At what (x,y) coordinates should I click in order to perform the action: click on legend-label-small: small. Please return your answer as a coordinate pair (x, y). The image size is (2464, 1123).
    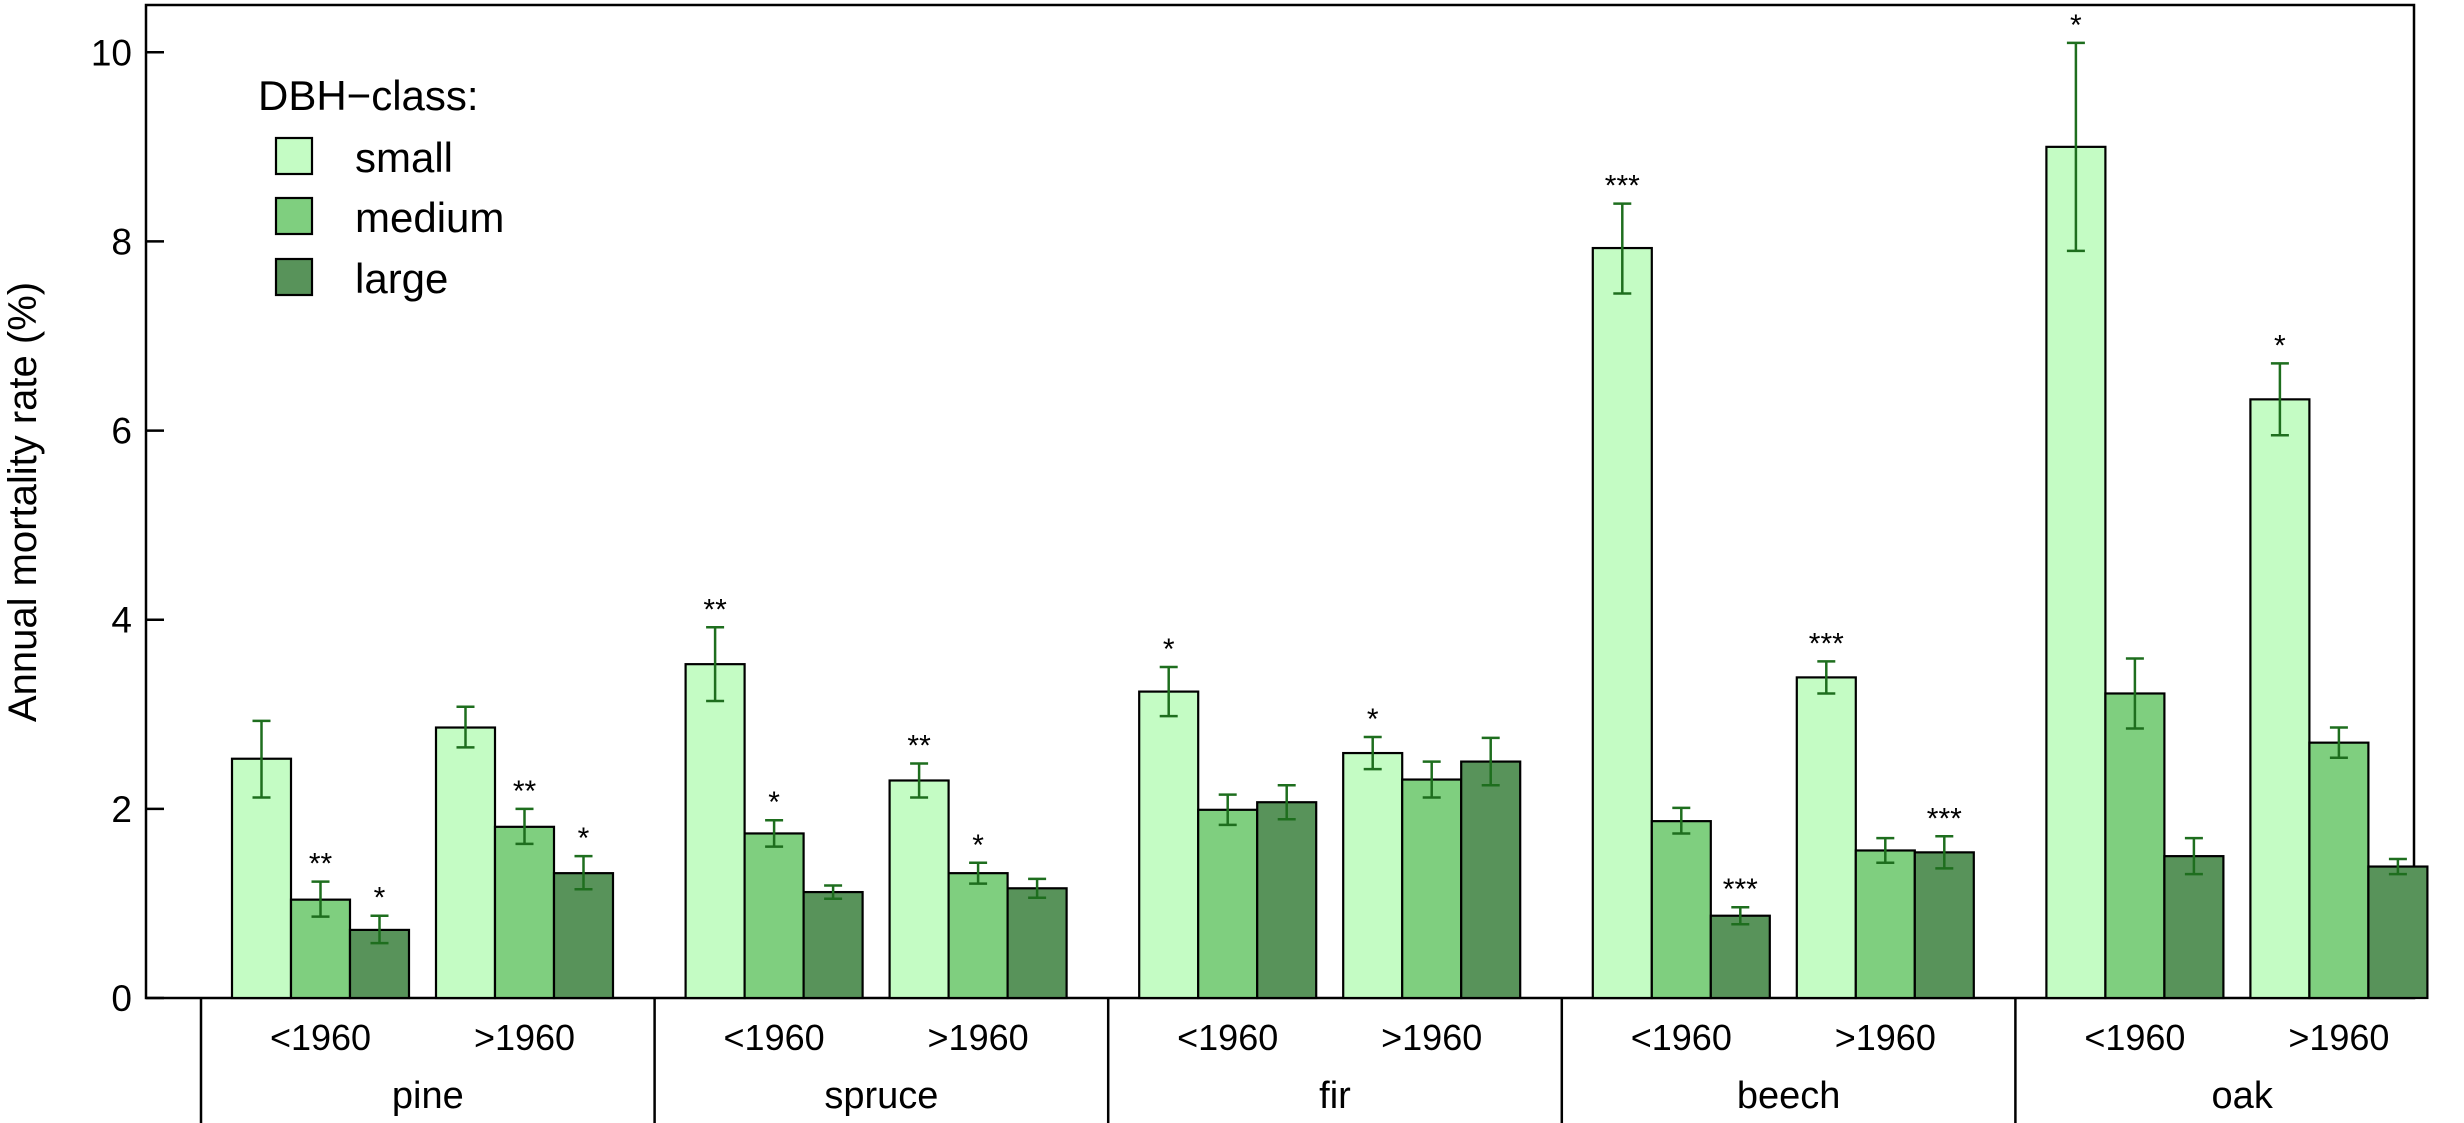
    Looking at the image, I should click on (404, 157).